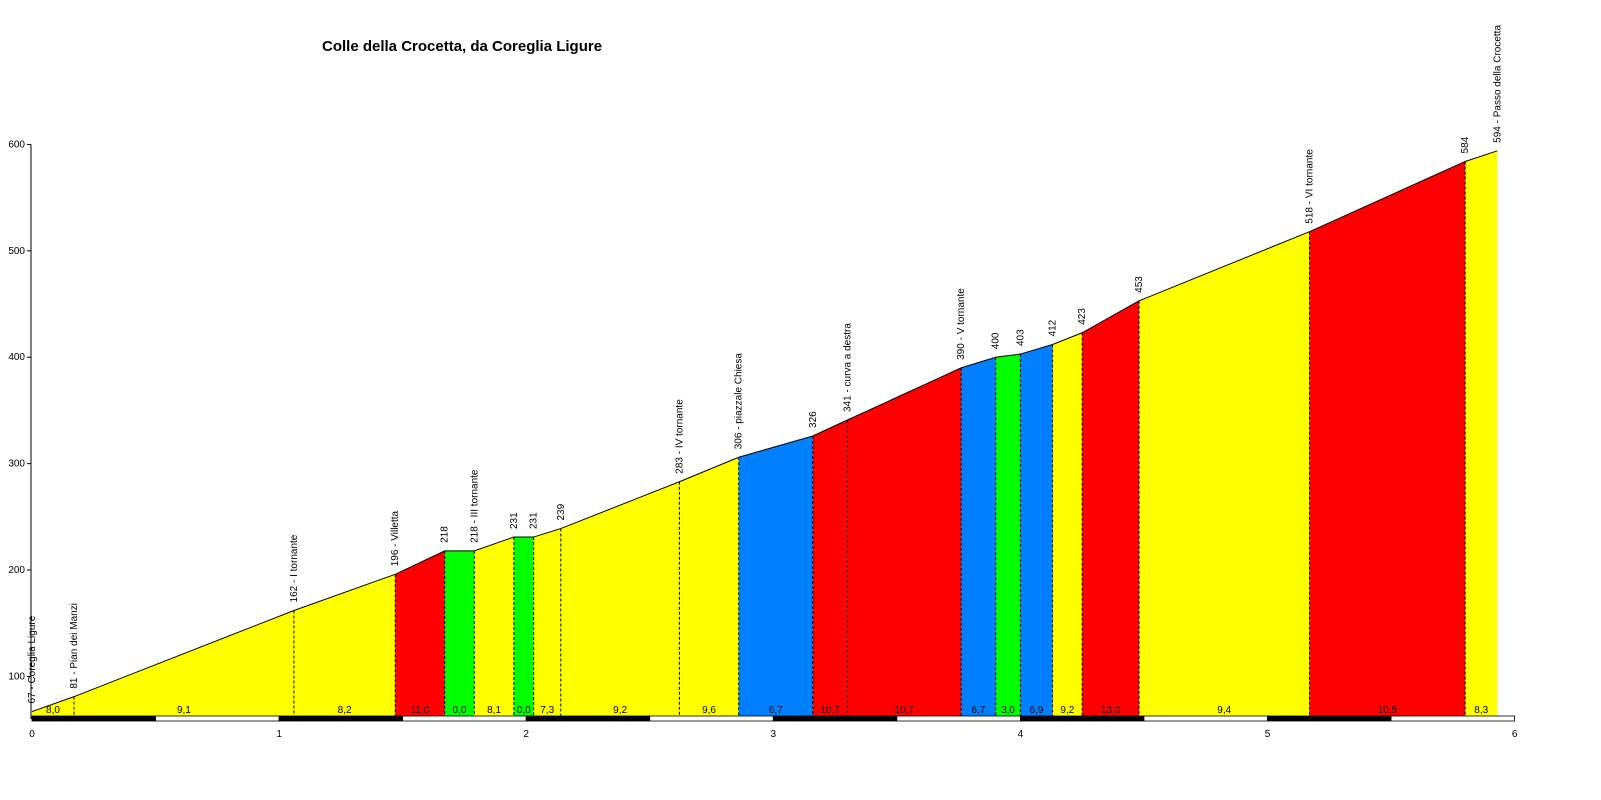 This screenshot has width=1601, height=800. I want to click on point-label: 423, so click(1082, 316).